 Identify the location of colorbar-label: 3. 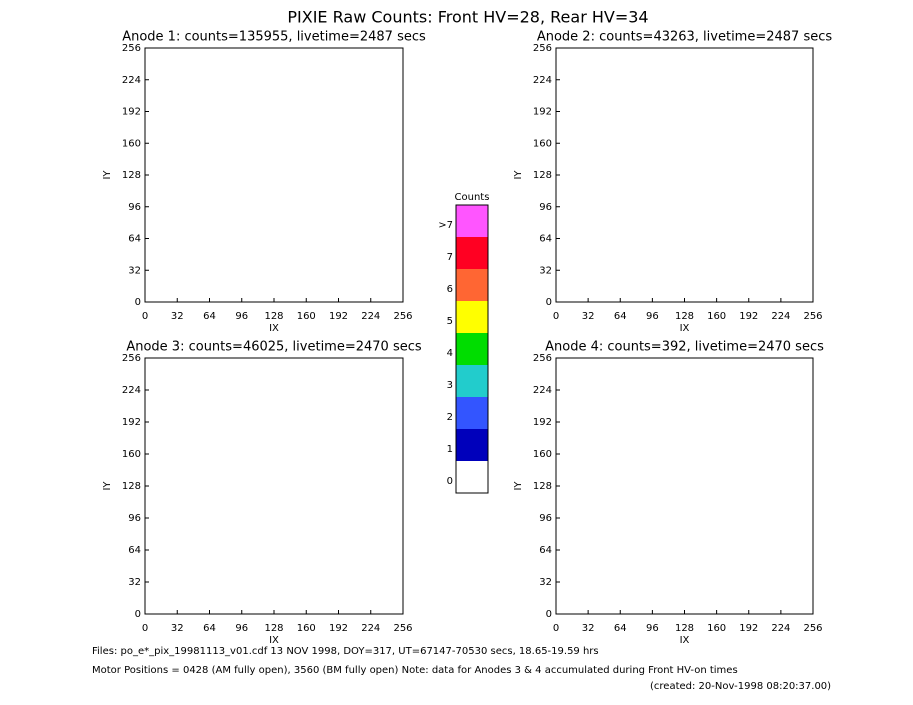
(450, 385).